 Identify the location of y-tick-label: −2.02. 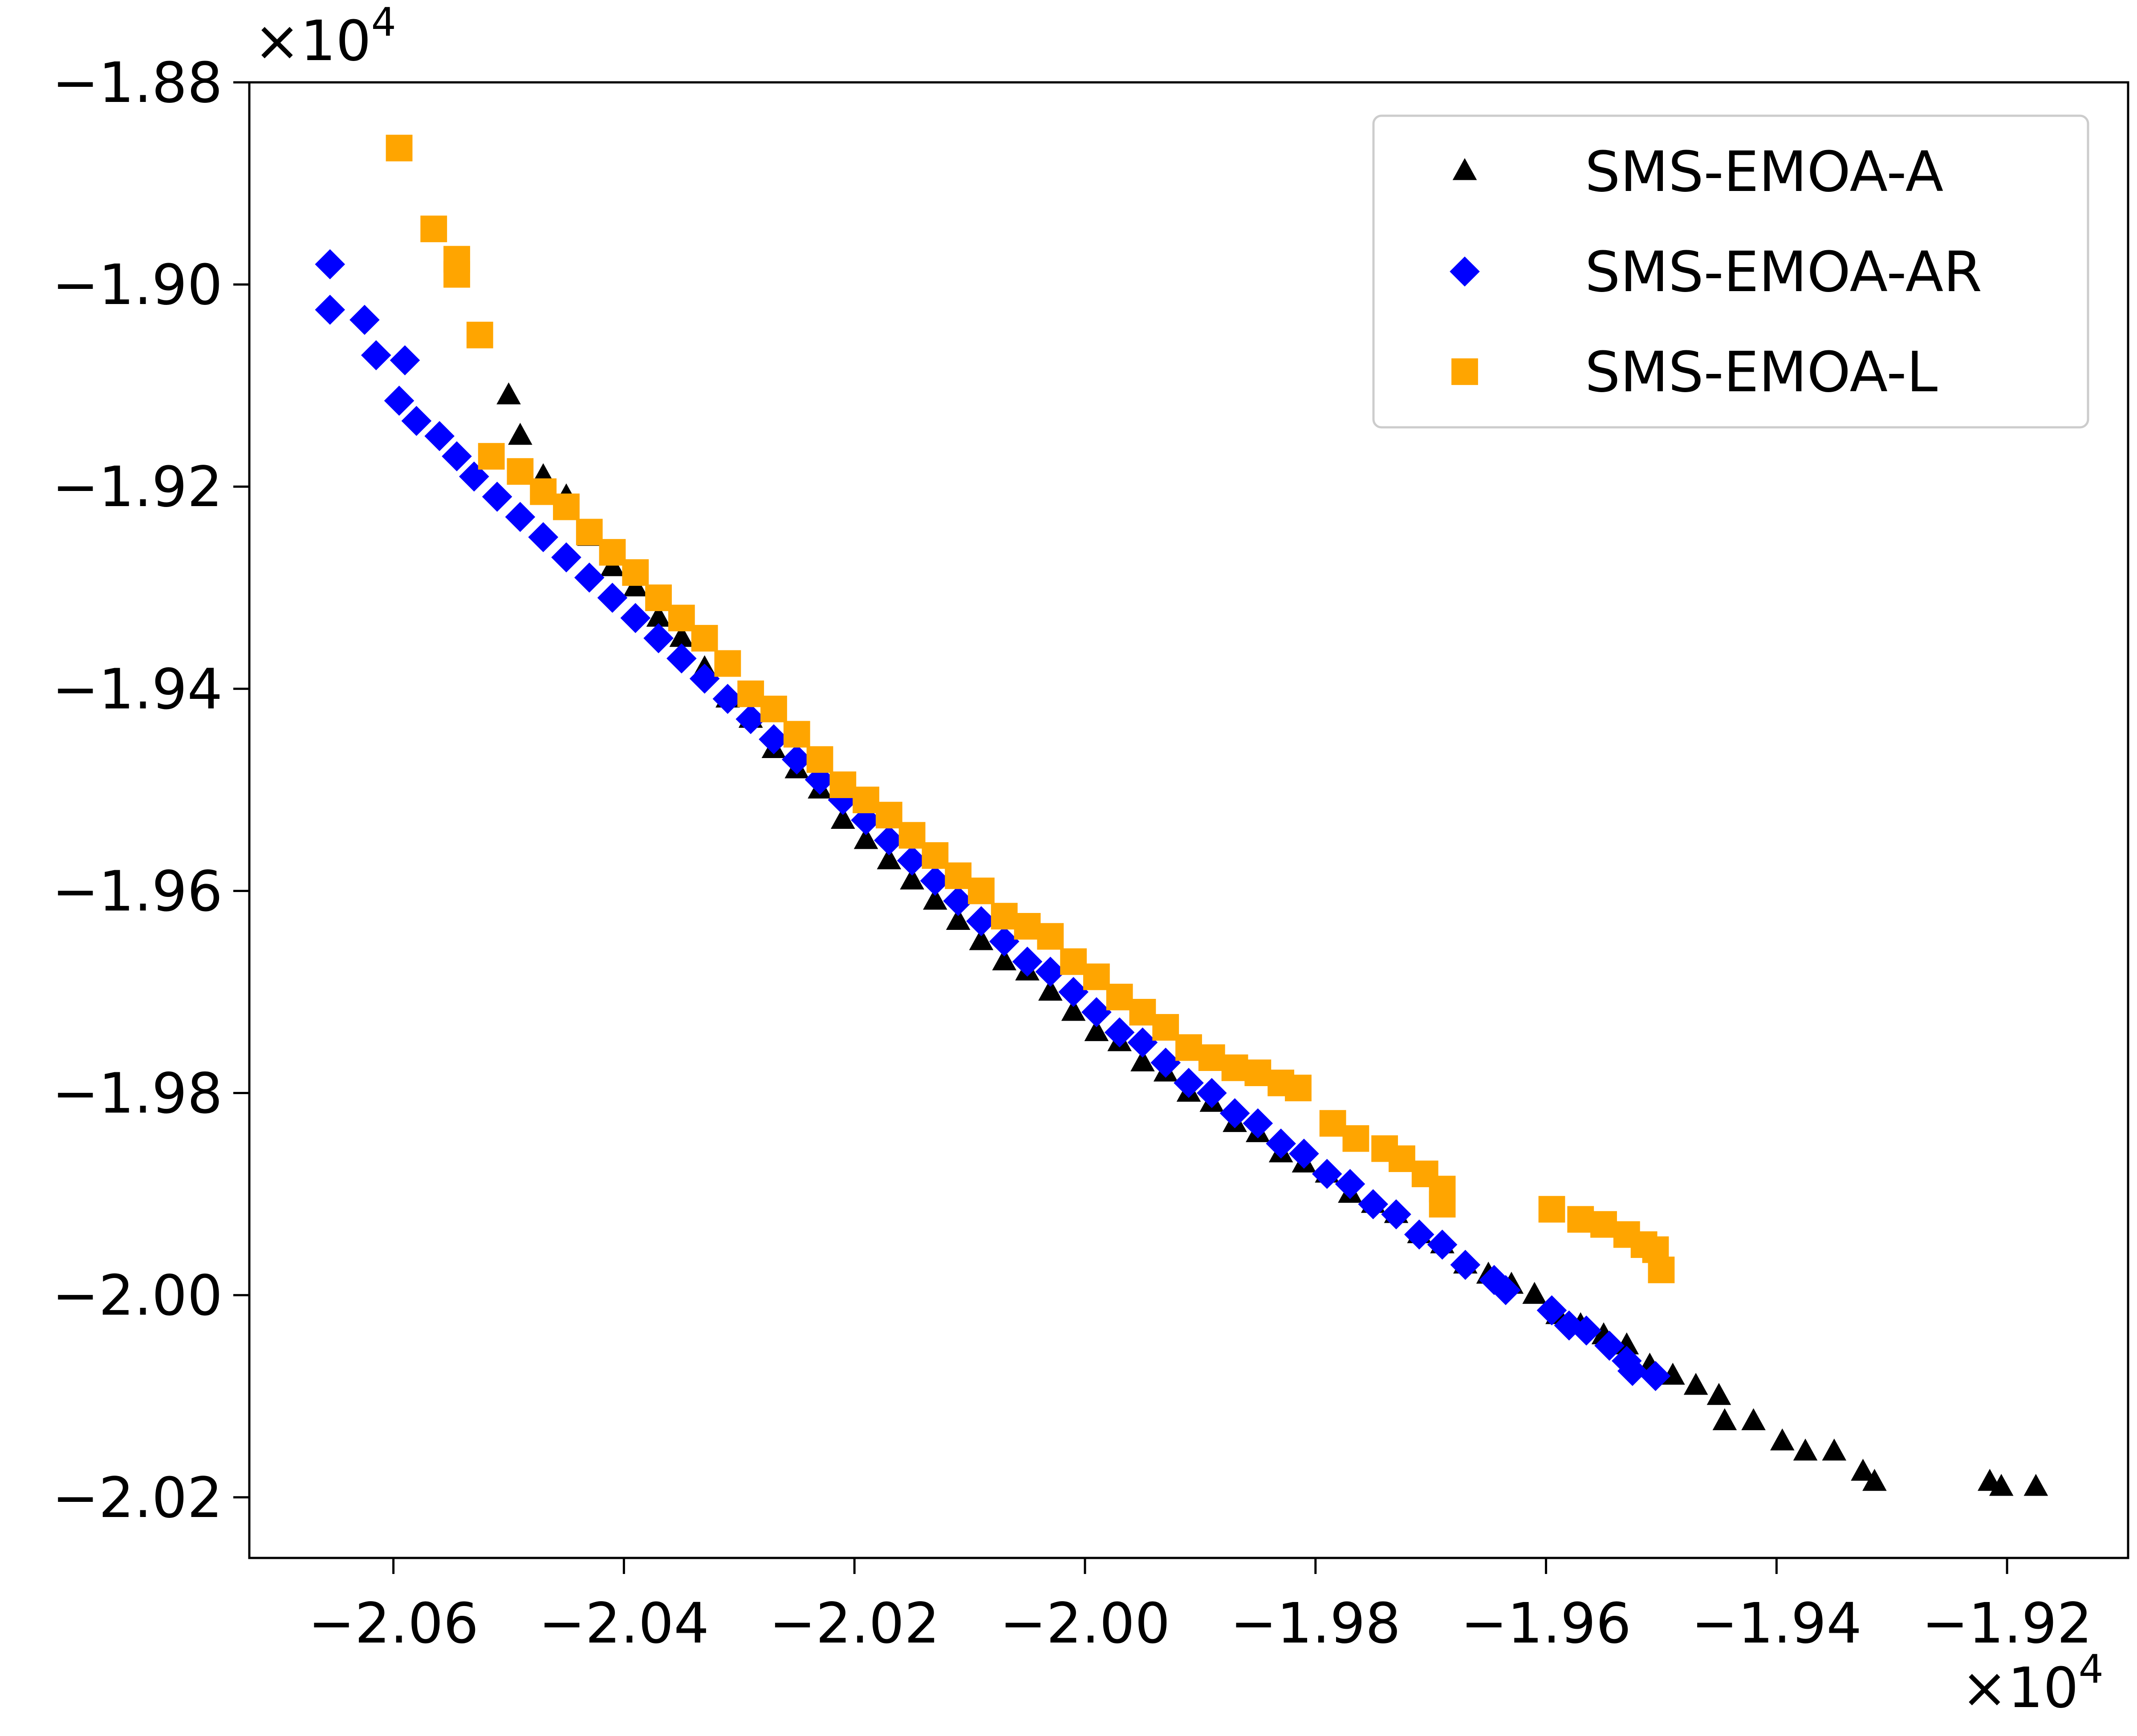
(137, 1498).